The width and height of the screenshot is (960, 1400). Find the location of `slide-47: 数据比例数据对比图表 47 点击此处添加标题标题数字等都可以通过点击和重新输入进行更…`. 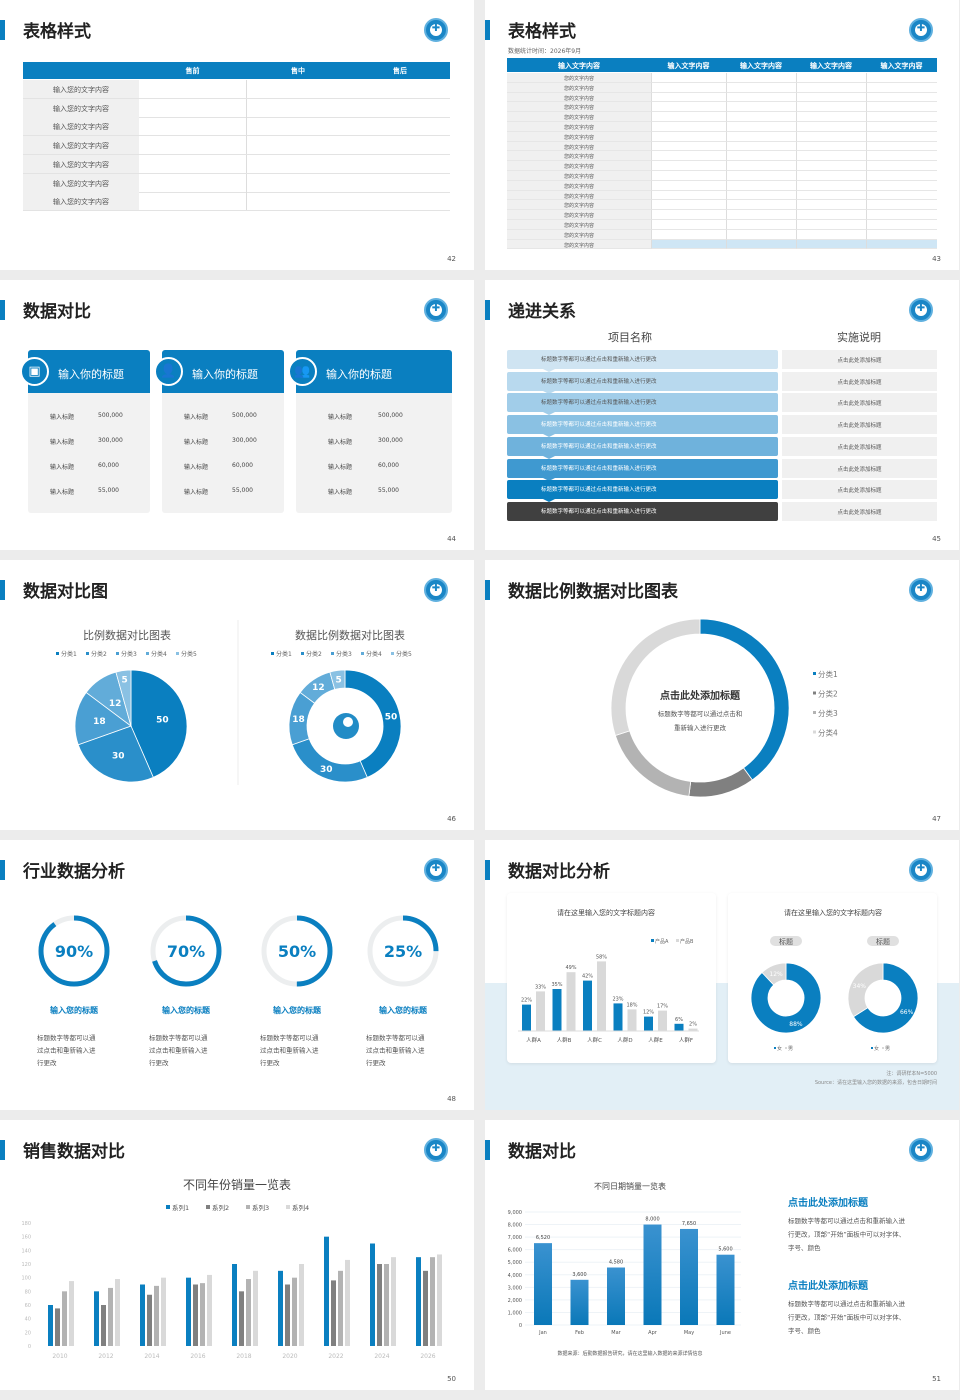

slide-47: 数据比例数据对比图表 47 点击此处添加标题标题数字等都可以通过点击和重新输入进行更… is located at coordinates (722, 695).